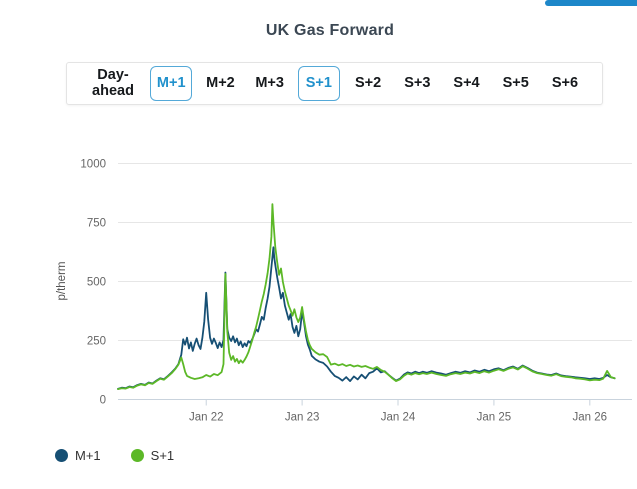 The height and width of the screenshot is (489, 637). I want to click on chart-title: UK Gas Forward, so click(330, 30).